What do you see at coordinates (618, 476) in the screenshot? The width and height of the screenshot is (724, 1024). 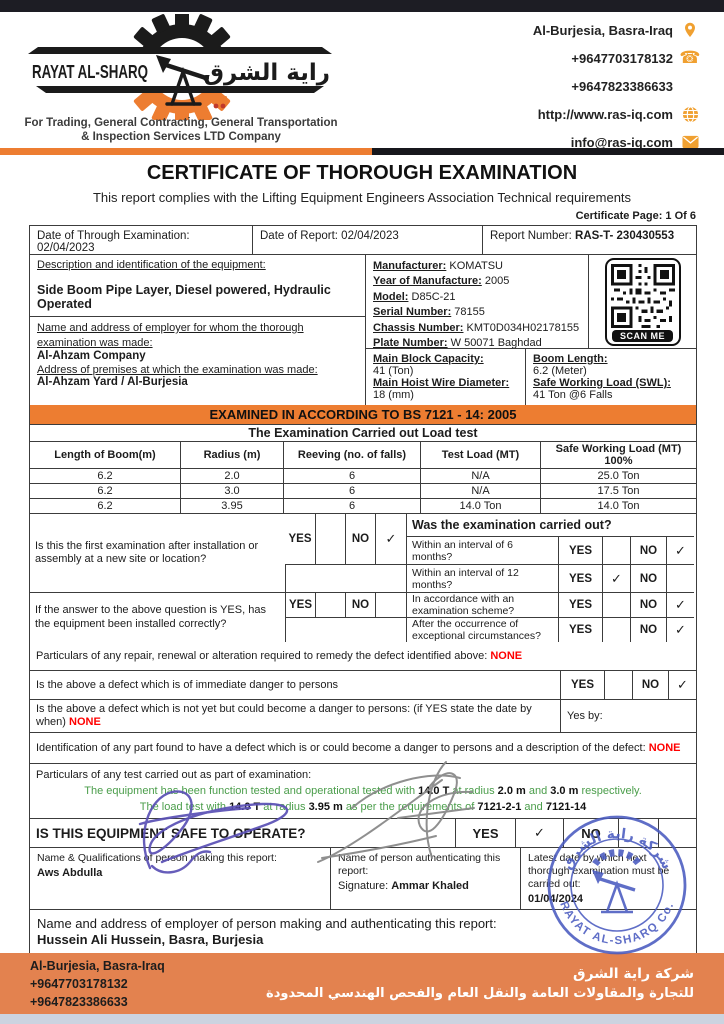 I see `cell-swl-1: 25.0 Ton` at bounding box center [618, 476].